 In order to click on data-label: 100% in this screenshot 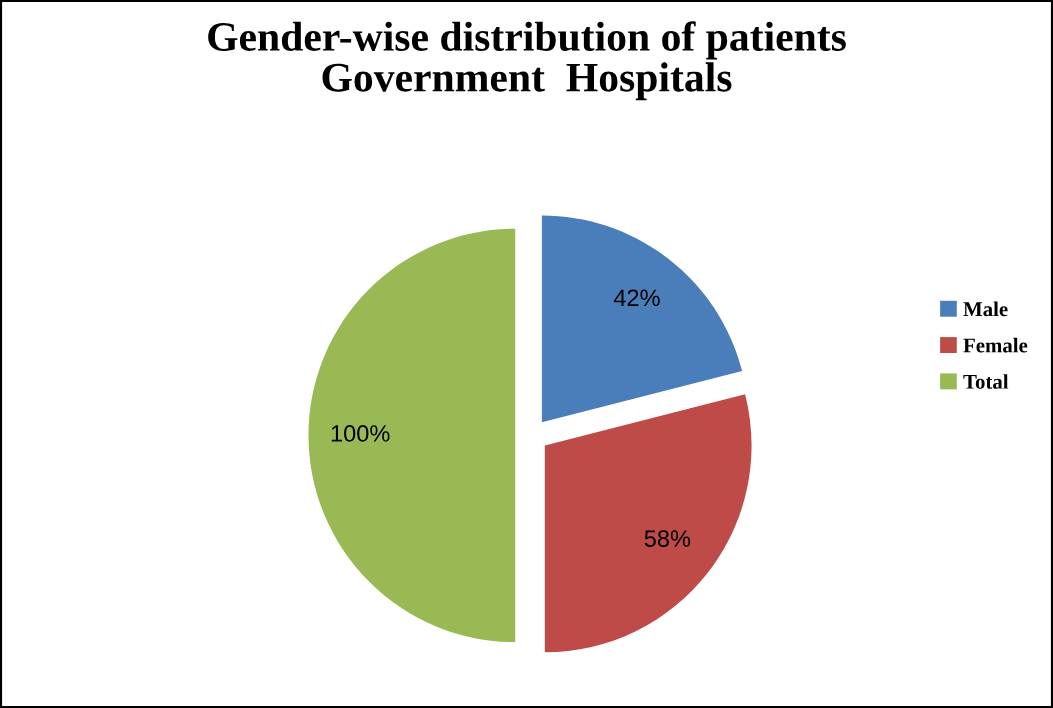, I will do `click(360, 433)`.